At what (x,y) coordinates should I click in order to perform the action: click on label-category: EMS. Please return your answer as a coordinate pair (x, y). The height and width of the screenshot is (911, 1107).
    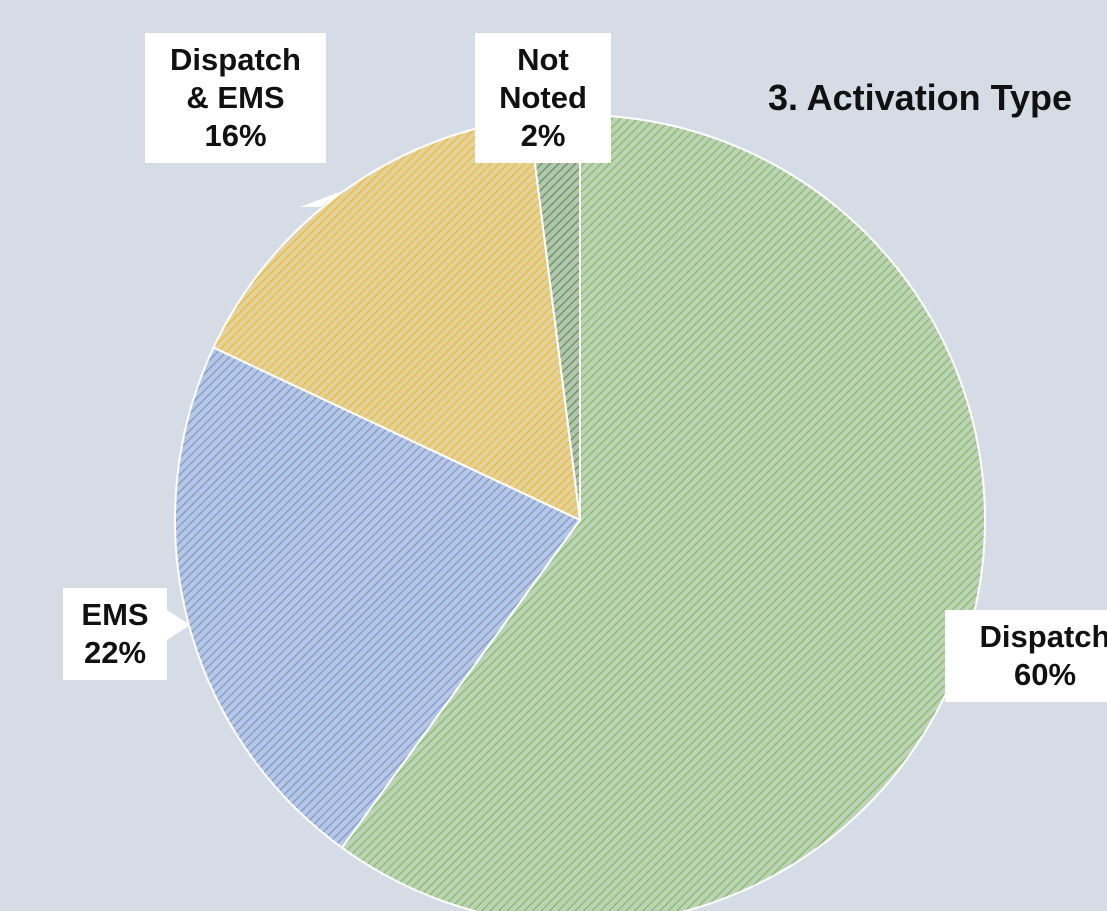
    Looking at the image, I should click on (115, 614).